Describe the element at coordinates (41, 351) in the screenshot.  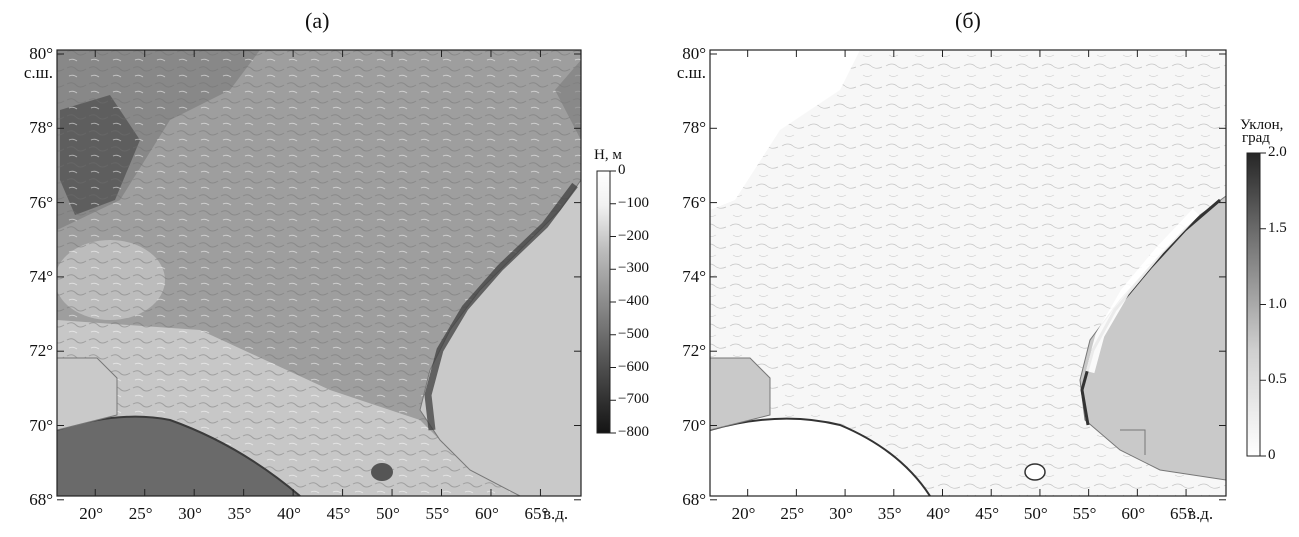
I see `panel-a-lat-label: 72°` at that location.